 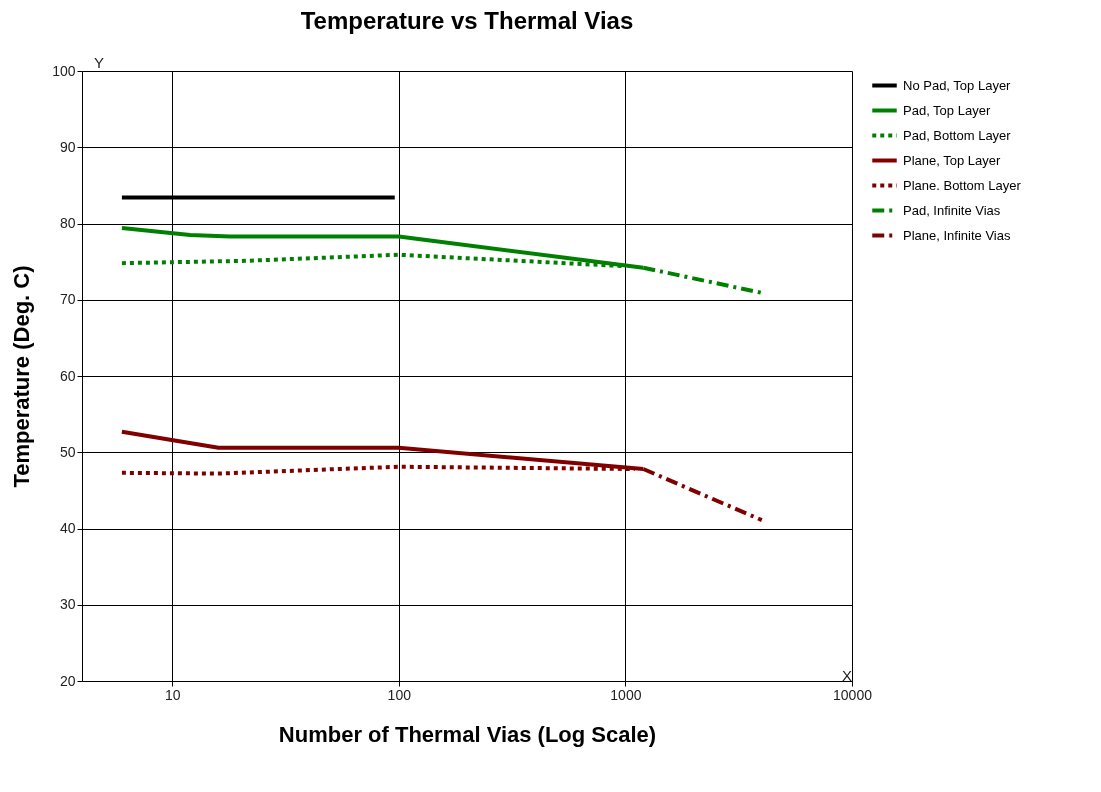 What do you see at coordinates (952, 210) in the screenshot?
I see `legend-label: Pad, Infinite Vias` at bounding box center [952, 210].